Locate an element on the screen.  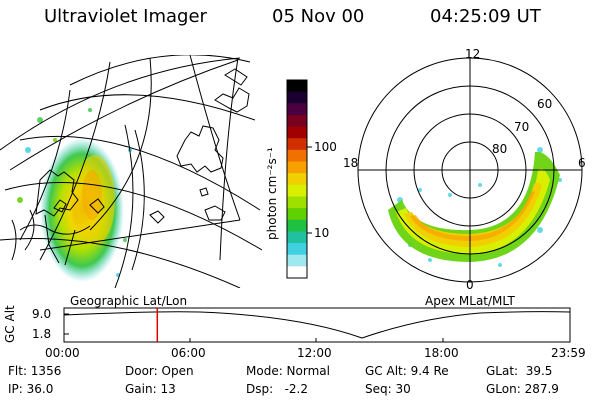
info-glon: GLon: 287.9 is located at coordinates (522, 389).